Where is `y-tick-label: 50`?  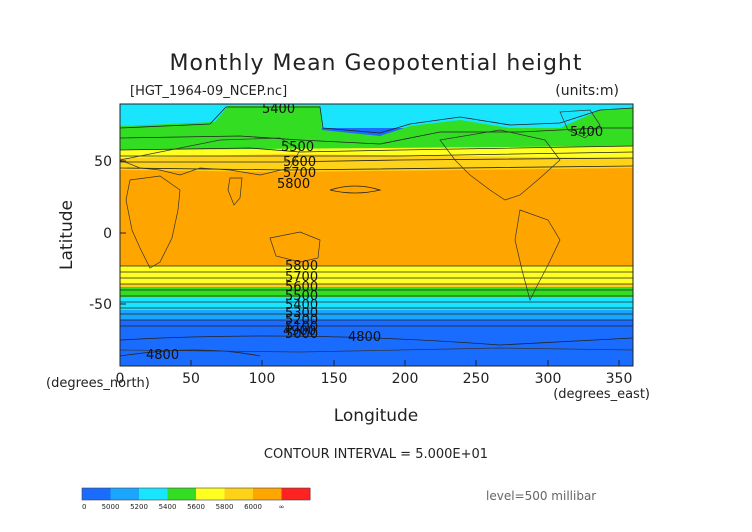 y-tick-label: 50 is located at coordinates (103, 162).